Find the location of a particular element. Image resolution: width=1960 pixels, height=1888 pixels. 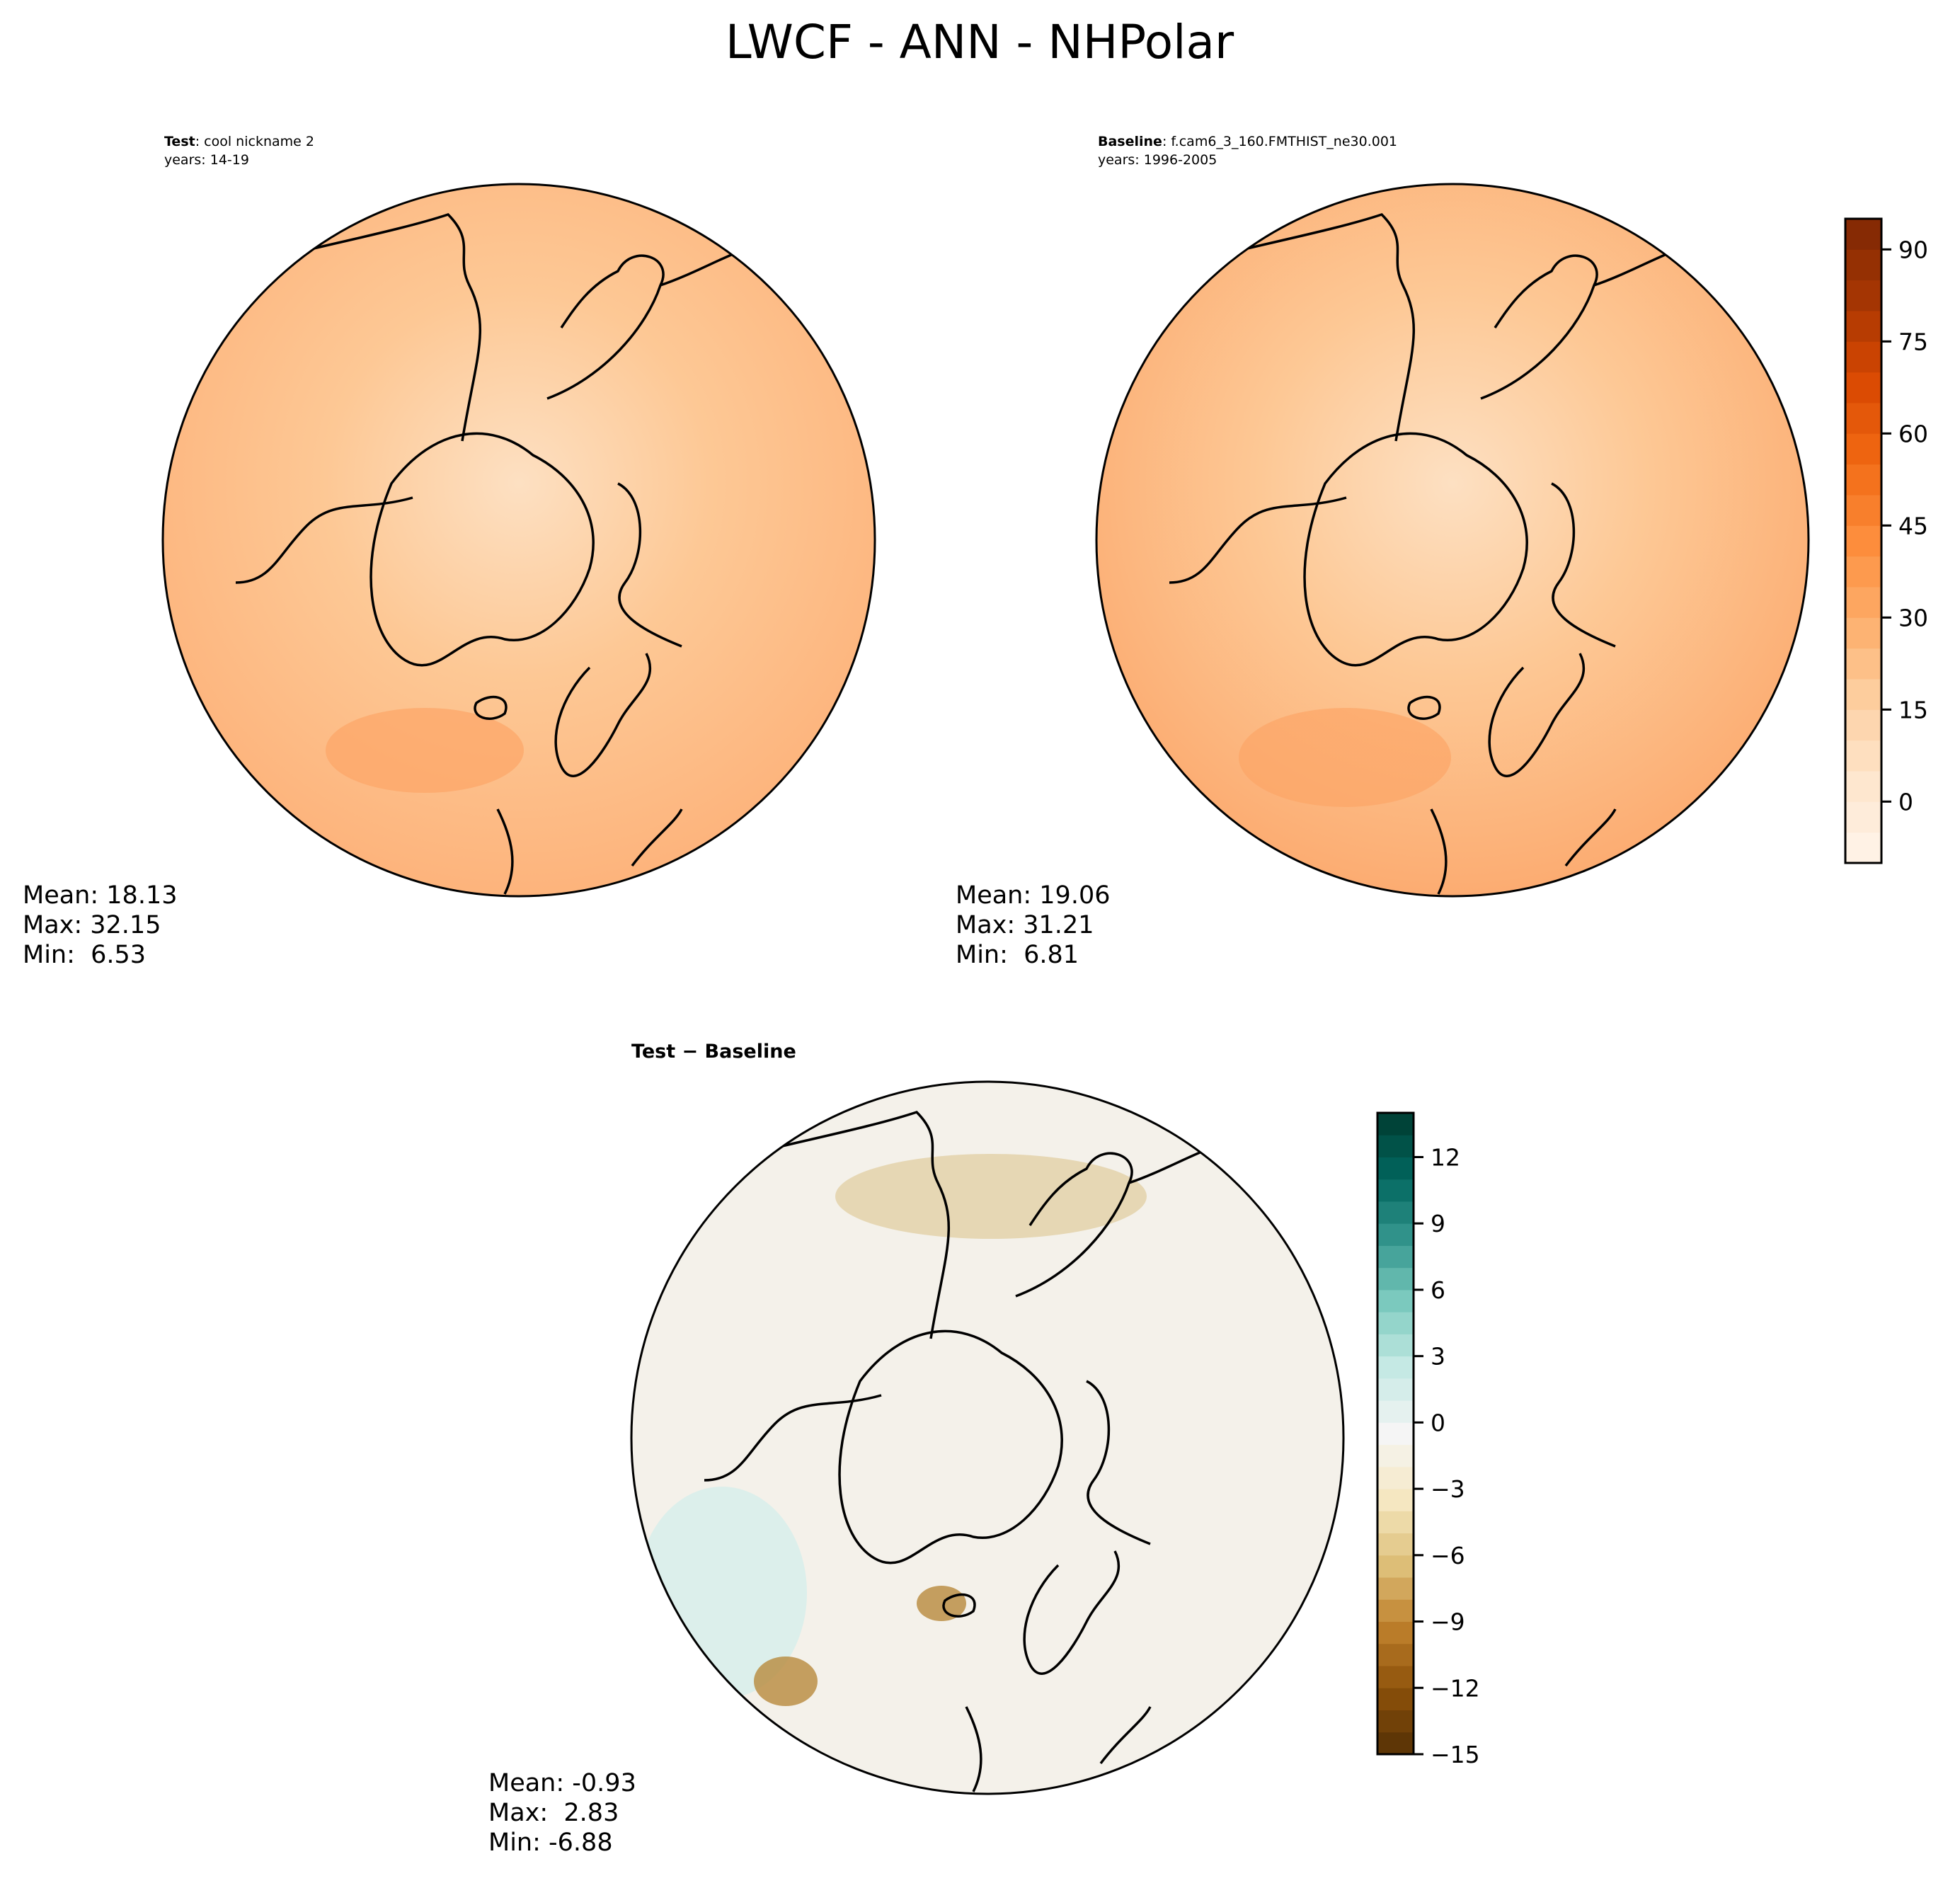

colorbar-tick-label: 75 is located at coordinates (1913, 342).